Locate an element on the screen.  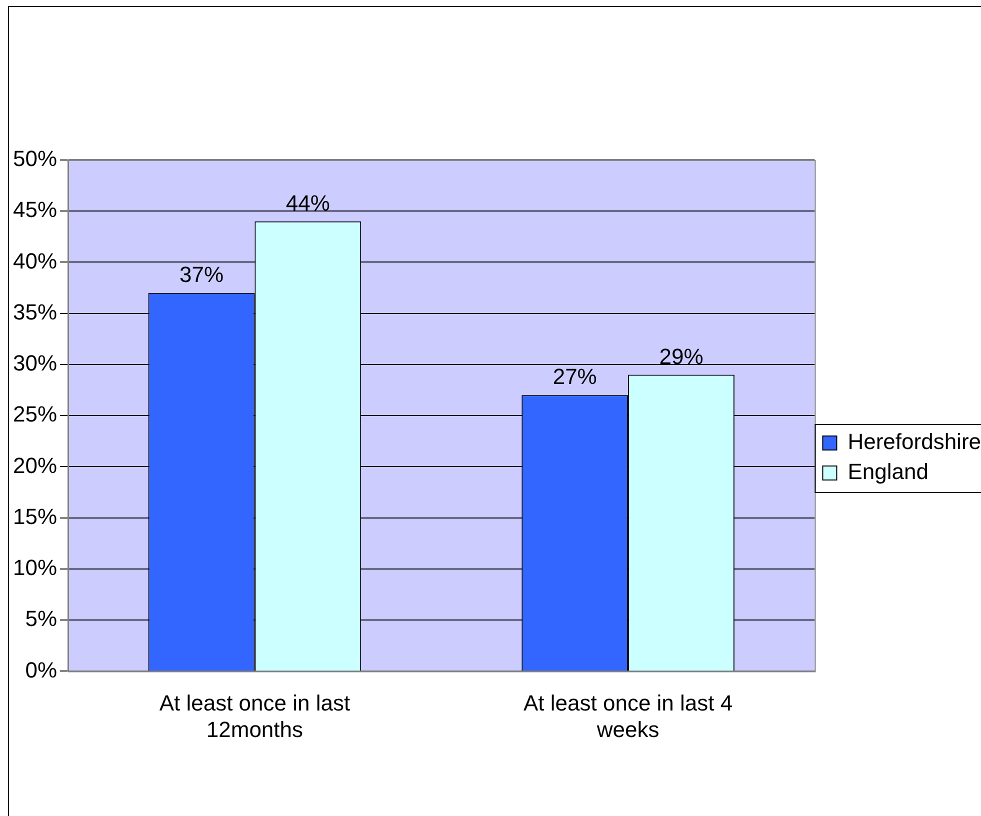
y-tick-label: 30% is located at coordinates (35, 363).